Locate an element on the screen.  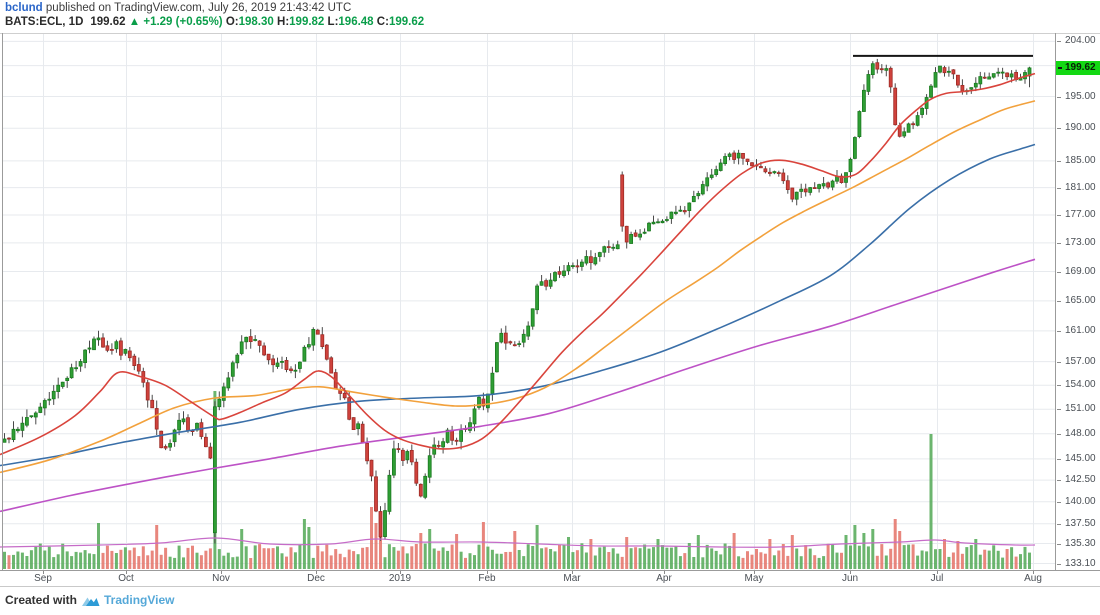
high-value: 199.82 is located at coordinates (307, 22).